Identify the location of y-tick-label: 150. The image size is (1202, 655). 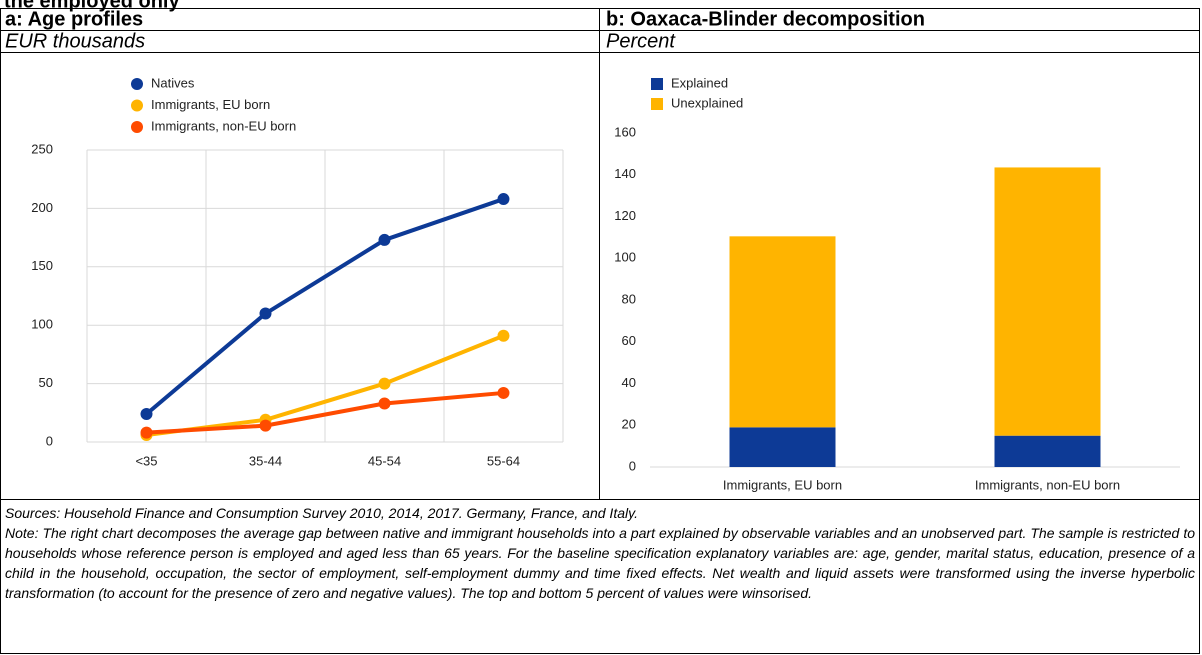
(42, 265).